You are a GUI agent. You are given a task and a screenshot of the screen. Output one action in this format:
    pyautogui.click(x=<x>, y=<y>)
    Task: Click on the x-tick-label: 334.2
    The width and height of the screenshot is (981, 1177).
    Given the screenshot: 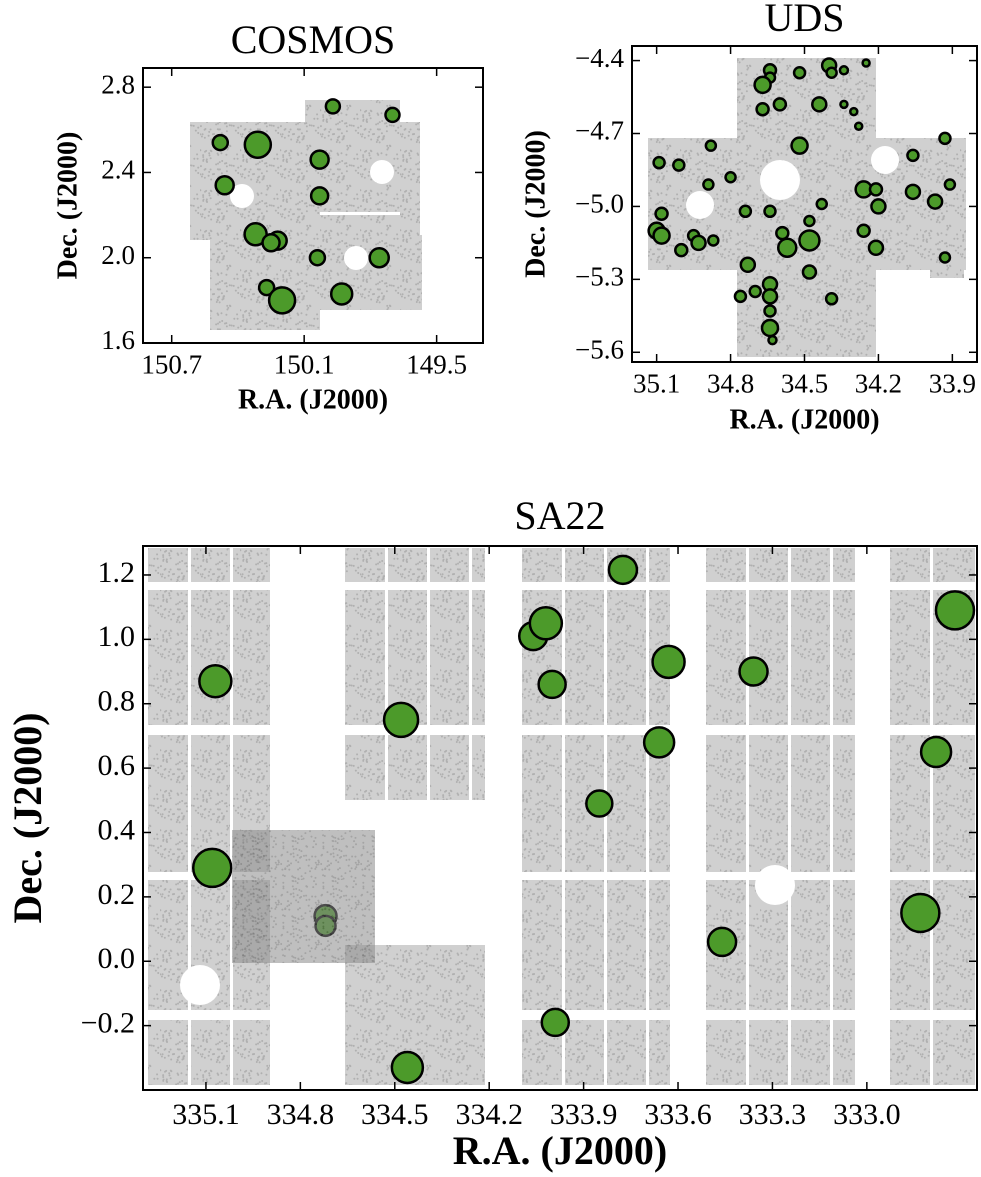 What is the action you would take?
    pyautogui.click(x=489, y=1114)
    